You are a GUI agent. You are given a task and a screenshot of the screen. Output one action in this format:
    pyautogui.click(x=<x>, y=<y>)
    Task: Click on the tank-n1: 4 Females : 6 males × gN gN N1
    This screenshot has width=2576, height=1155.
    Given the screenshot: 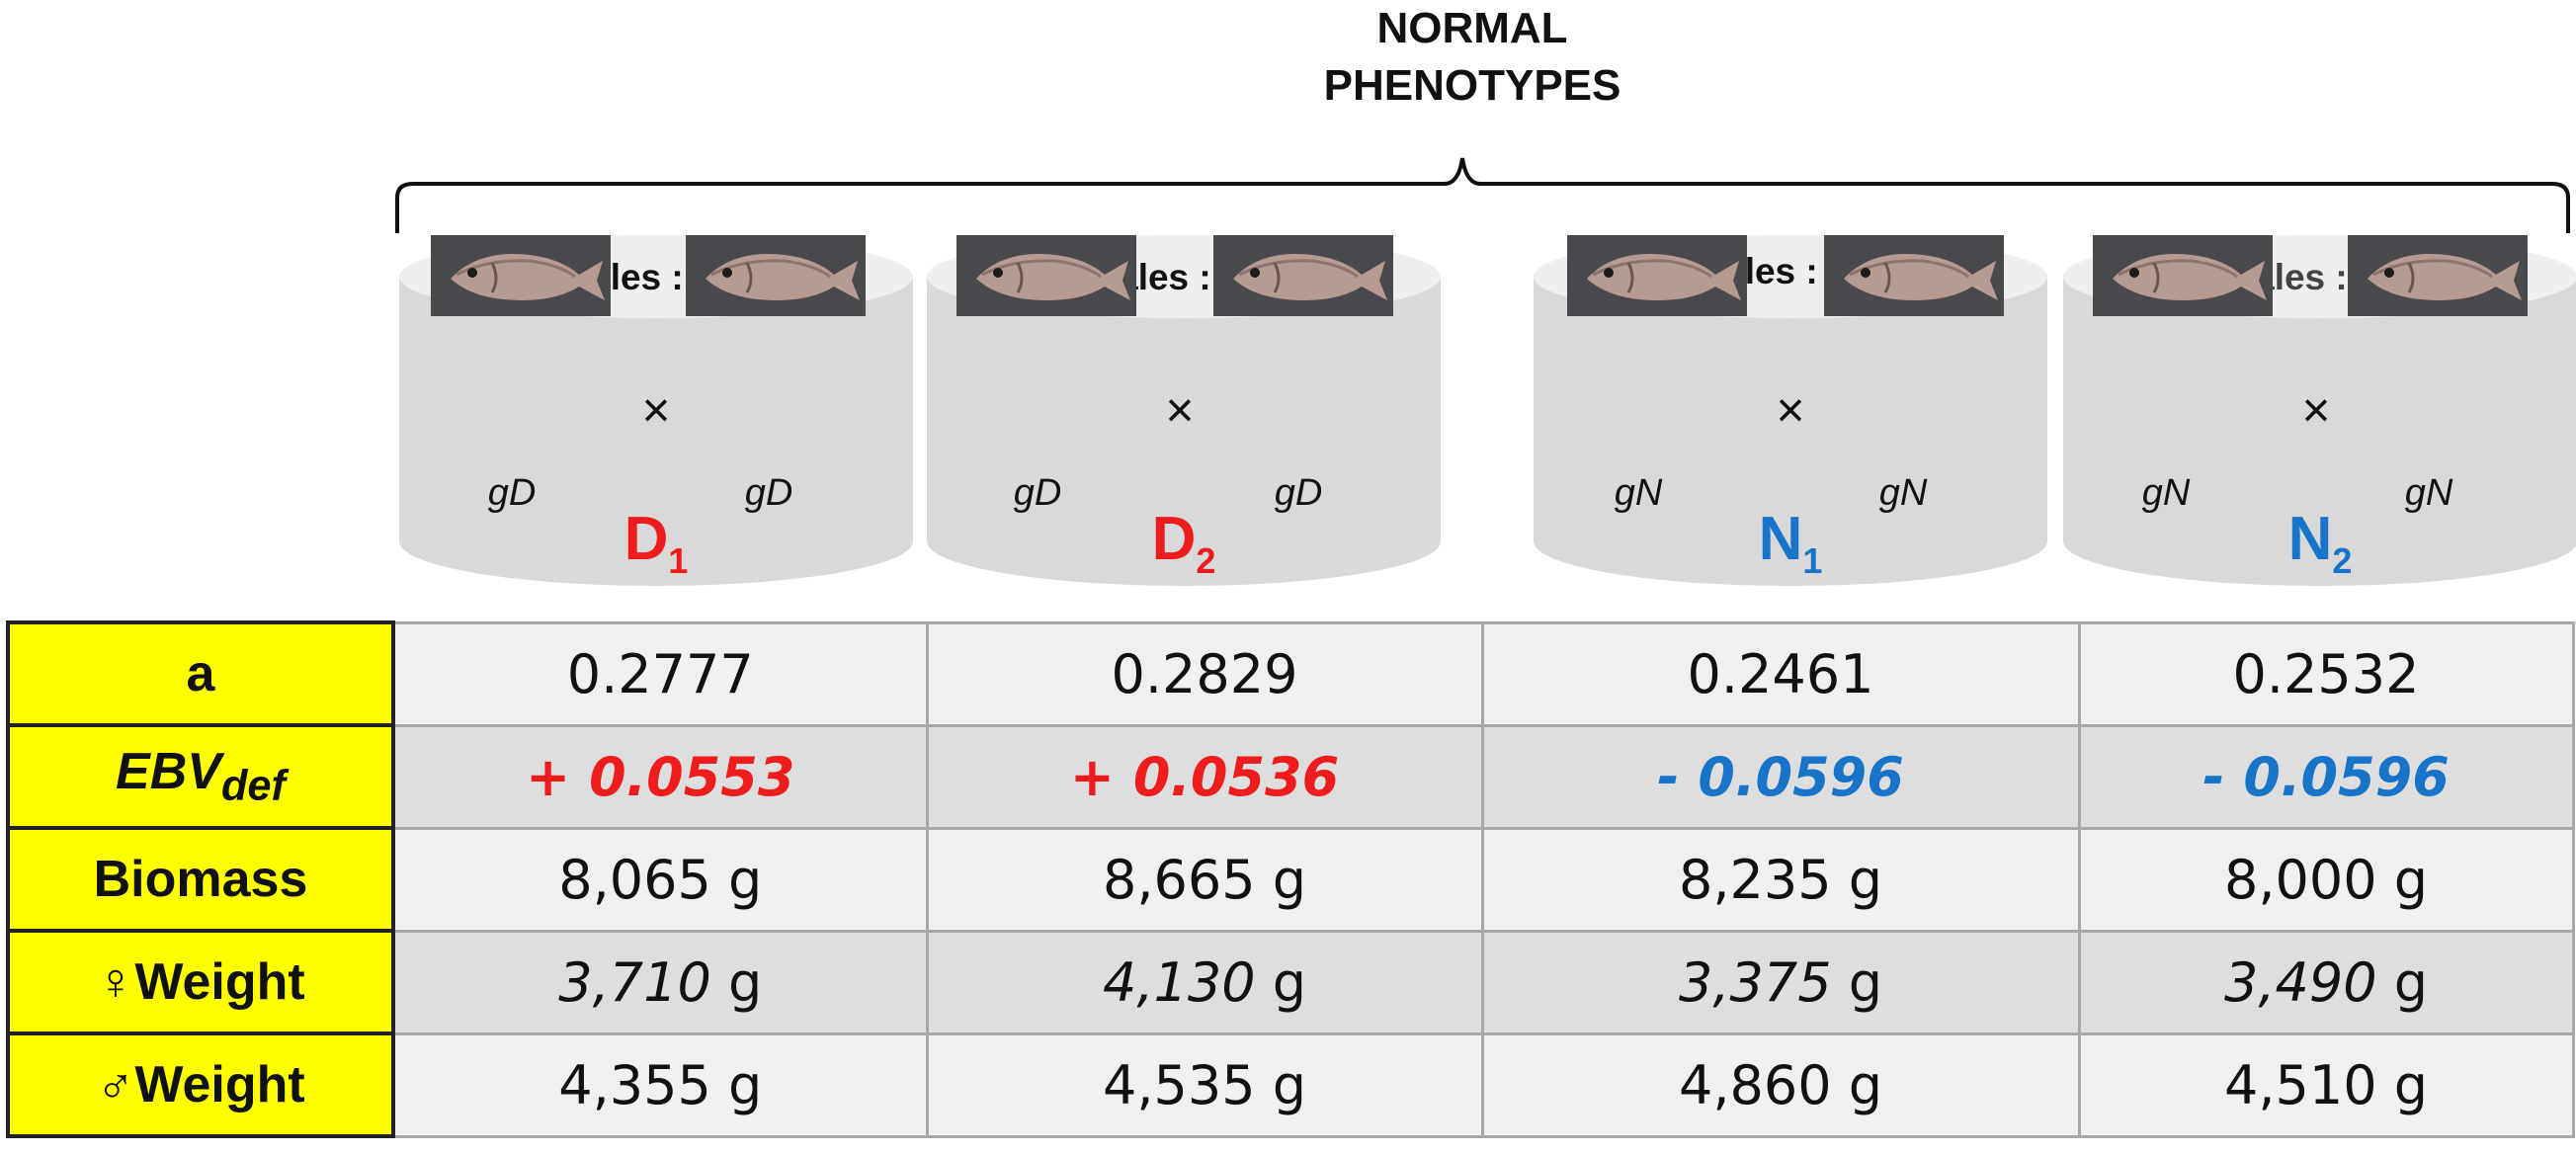 What is the action you would take?
    pyautogui.click(x=1790, y=411)
    